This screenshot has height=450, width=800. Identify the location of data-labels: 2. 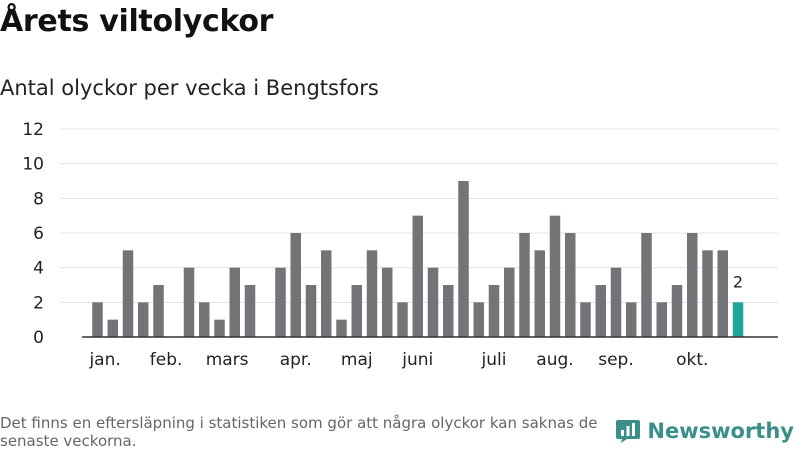
(738, 281).